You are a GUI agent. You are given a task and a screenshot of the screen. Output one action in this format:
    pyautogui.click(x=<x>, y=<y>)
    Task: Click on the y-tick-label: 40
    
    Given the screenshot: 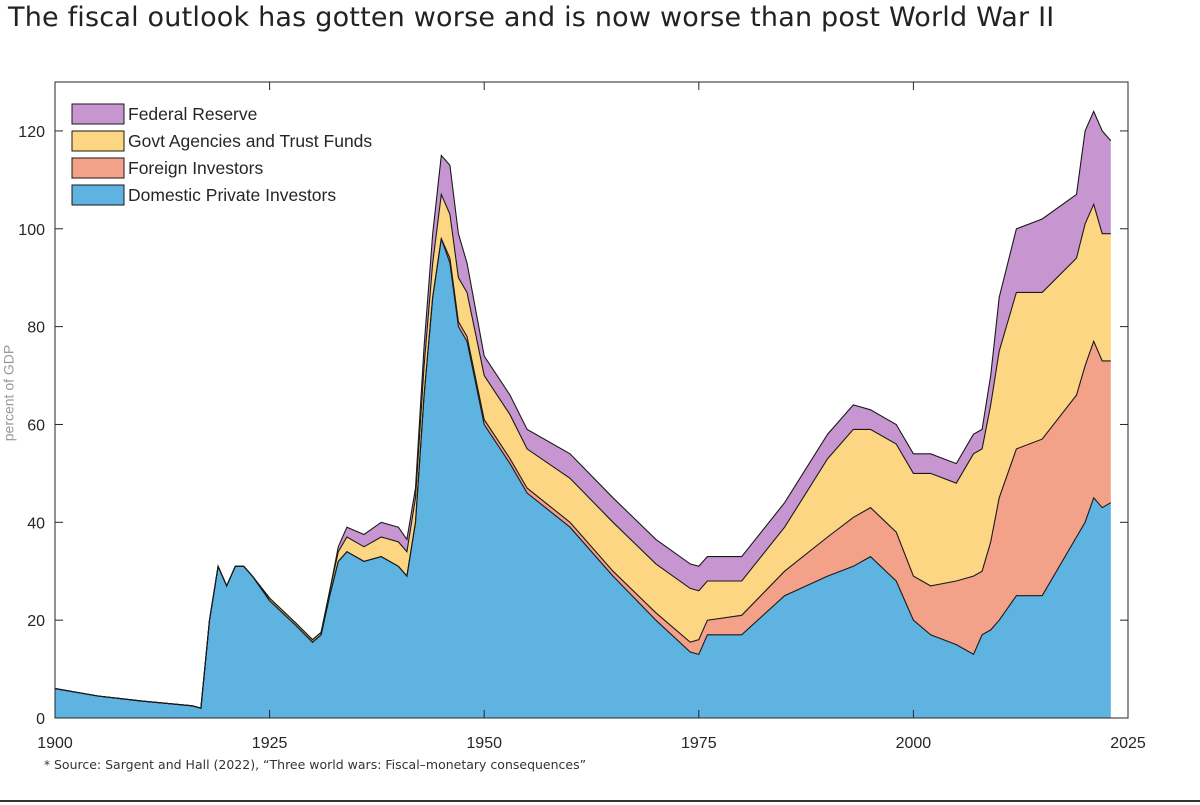 What is the action you would take?
    pyautogui.click(x=36, y=523)
    